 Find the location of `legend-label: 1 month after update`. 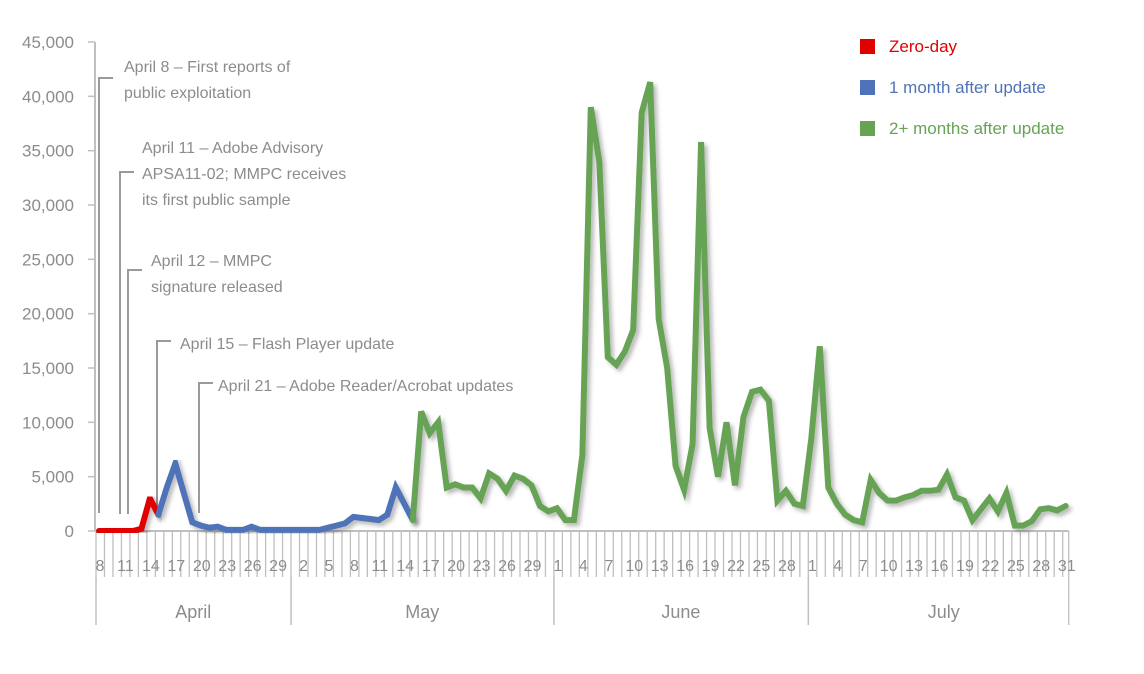

legend-label: 1 month after update is located at coordinates (967, 87).